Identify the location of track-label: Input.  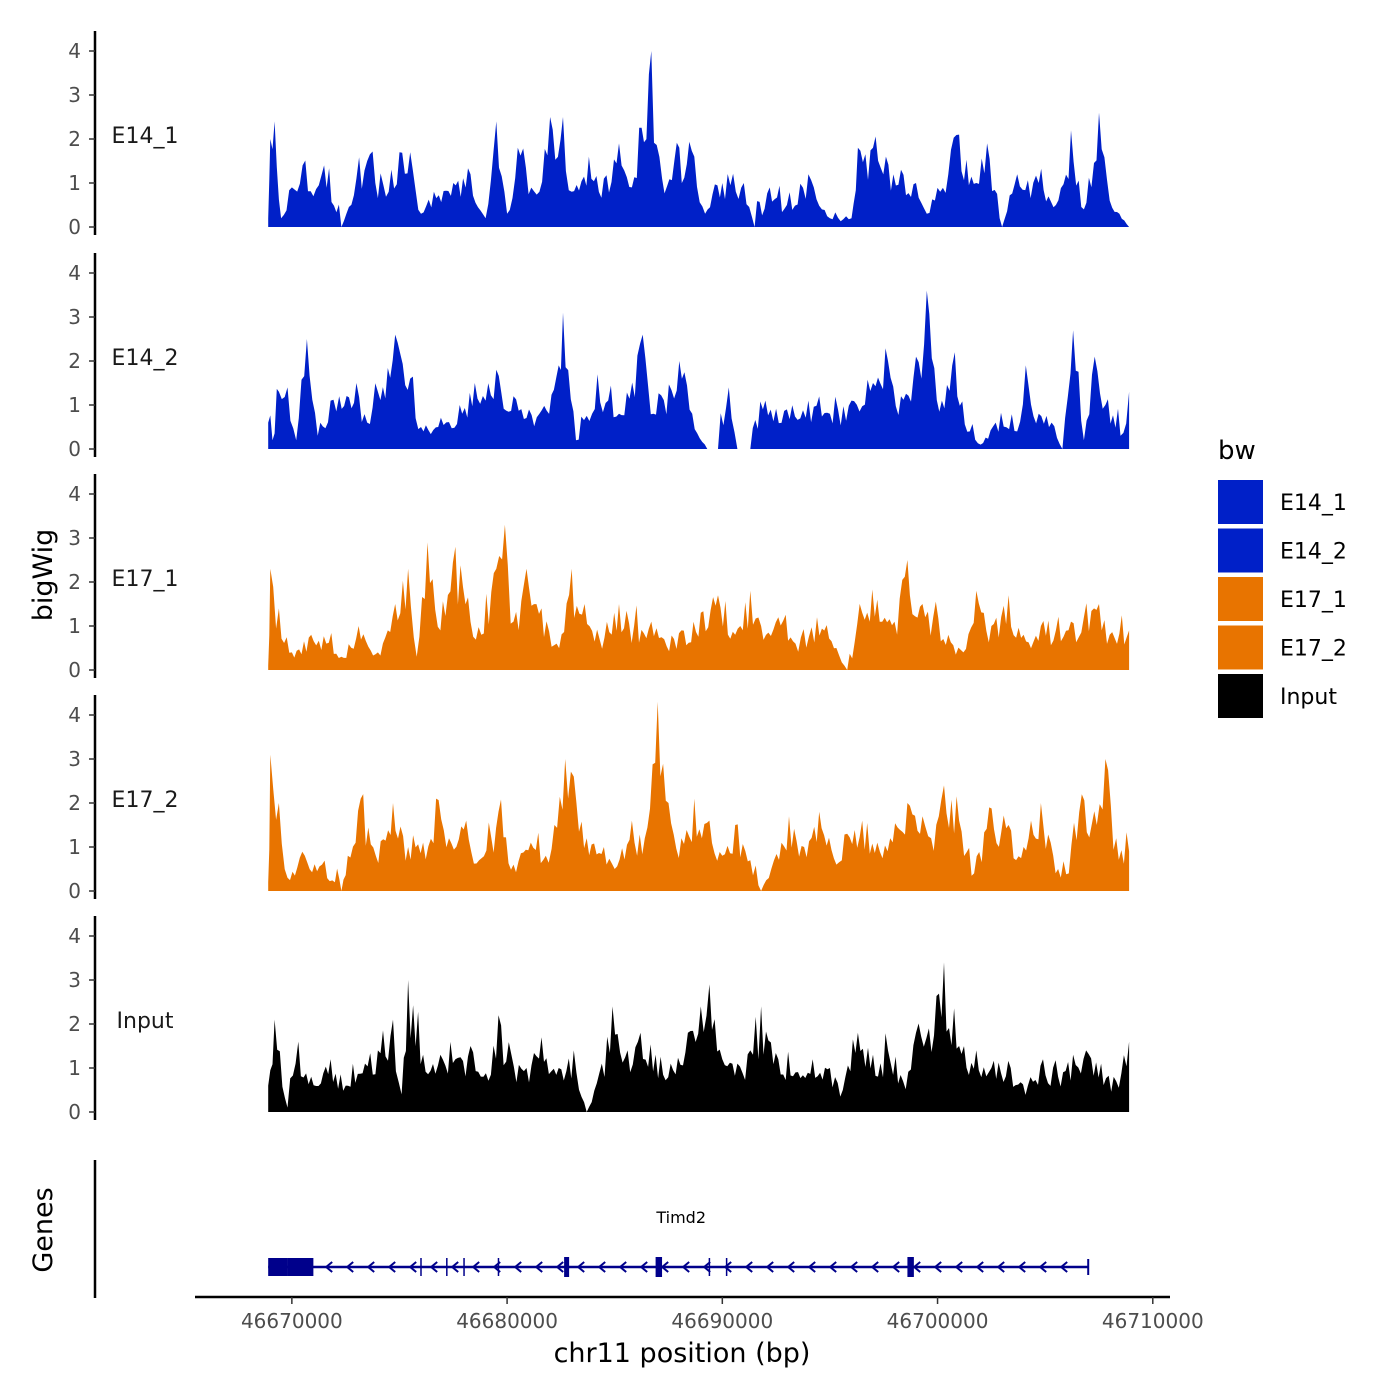
(145, 1021).